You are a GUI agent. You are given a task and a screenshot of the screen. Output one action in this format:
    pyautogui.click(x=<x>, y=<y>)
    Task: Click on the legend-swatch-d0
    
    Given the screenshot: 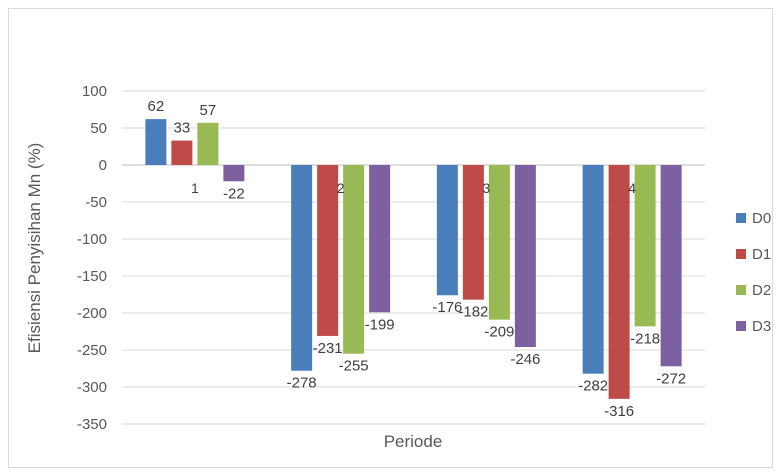 What is the action you would take?
    pyautogui.click(x=741, y=218)
    